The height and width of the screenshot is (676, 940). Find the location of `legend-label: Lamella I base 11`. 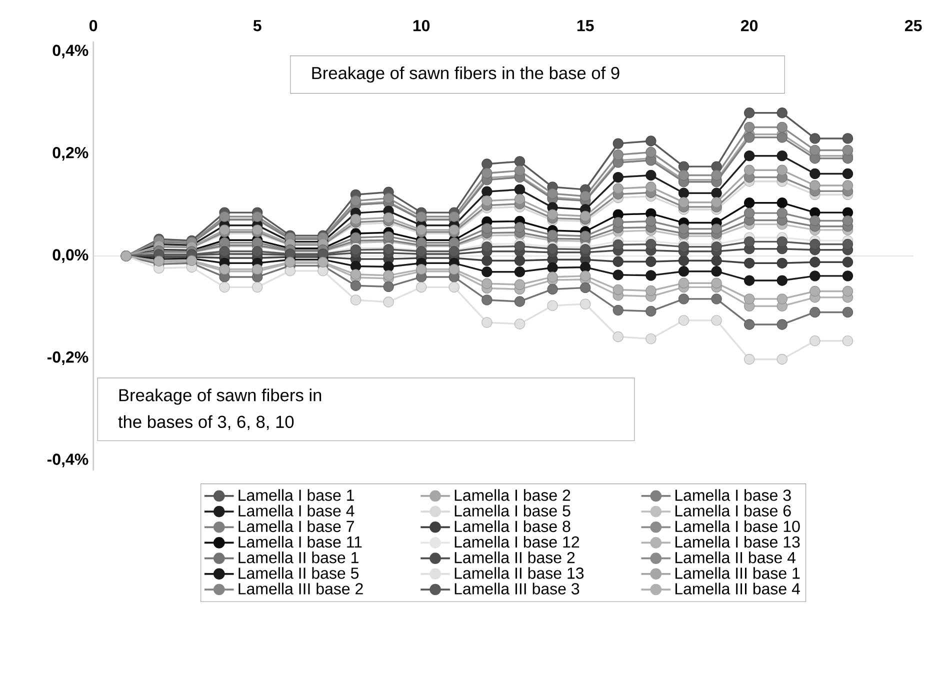

legend-label: Lamella I base 11 is located at coordinates (300, 542).